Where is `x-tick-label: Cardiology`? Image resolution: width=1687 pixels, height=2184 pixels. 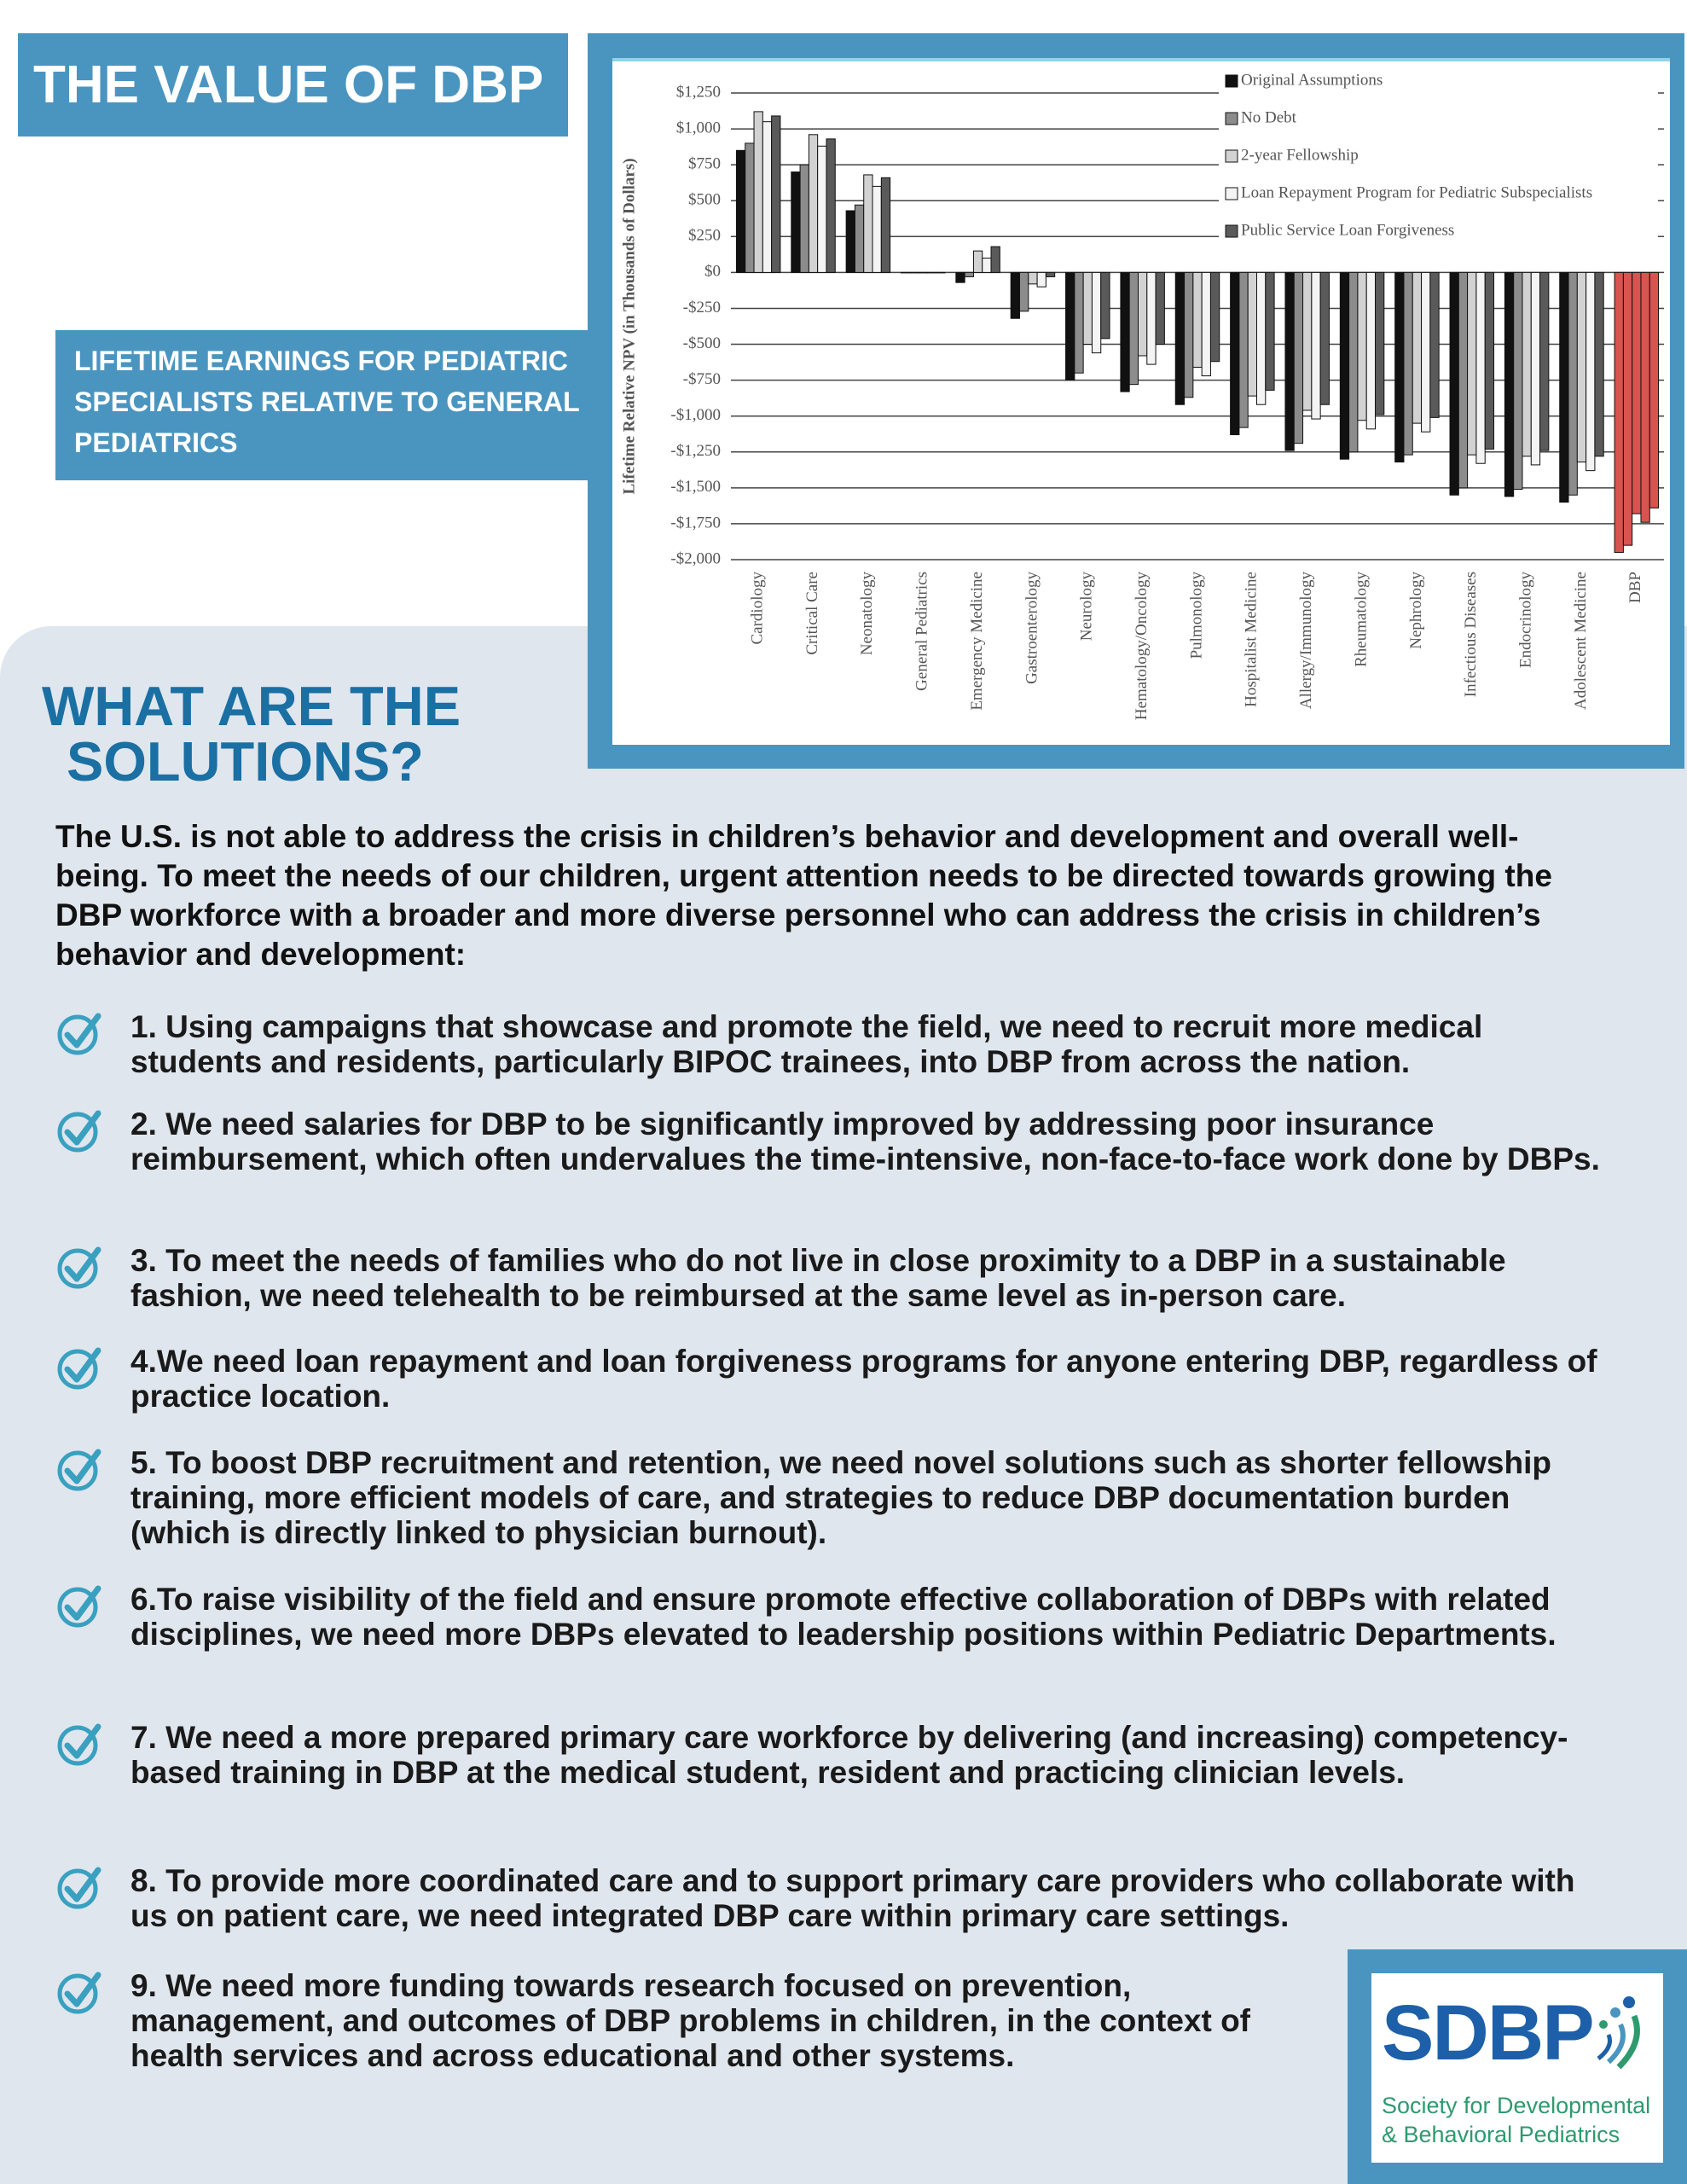
x-tick-label: Cardiology is located at coordinates (758, 609).